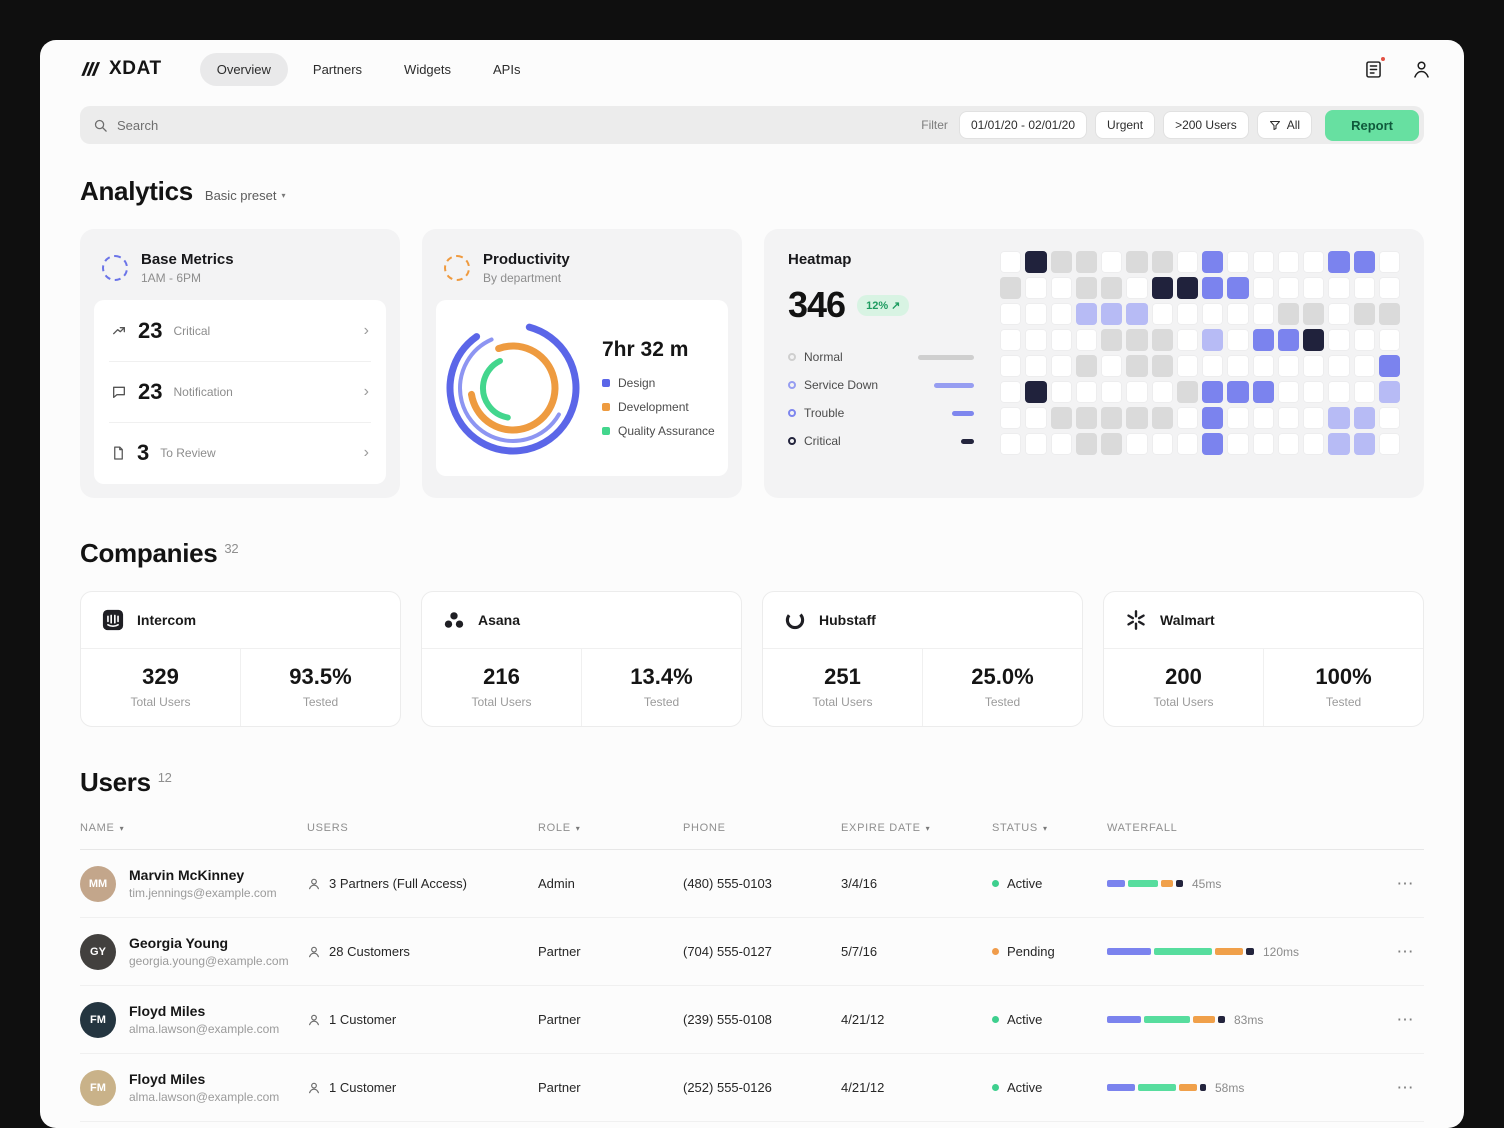  What do you see at coordinates (240, 392) in the screenshot?
I see `metric-row: 23 Notification ›` at bounding box center [240, 392].